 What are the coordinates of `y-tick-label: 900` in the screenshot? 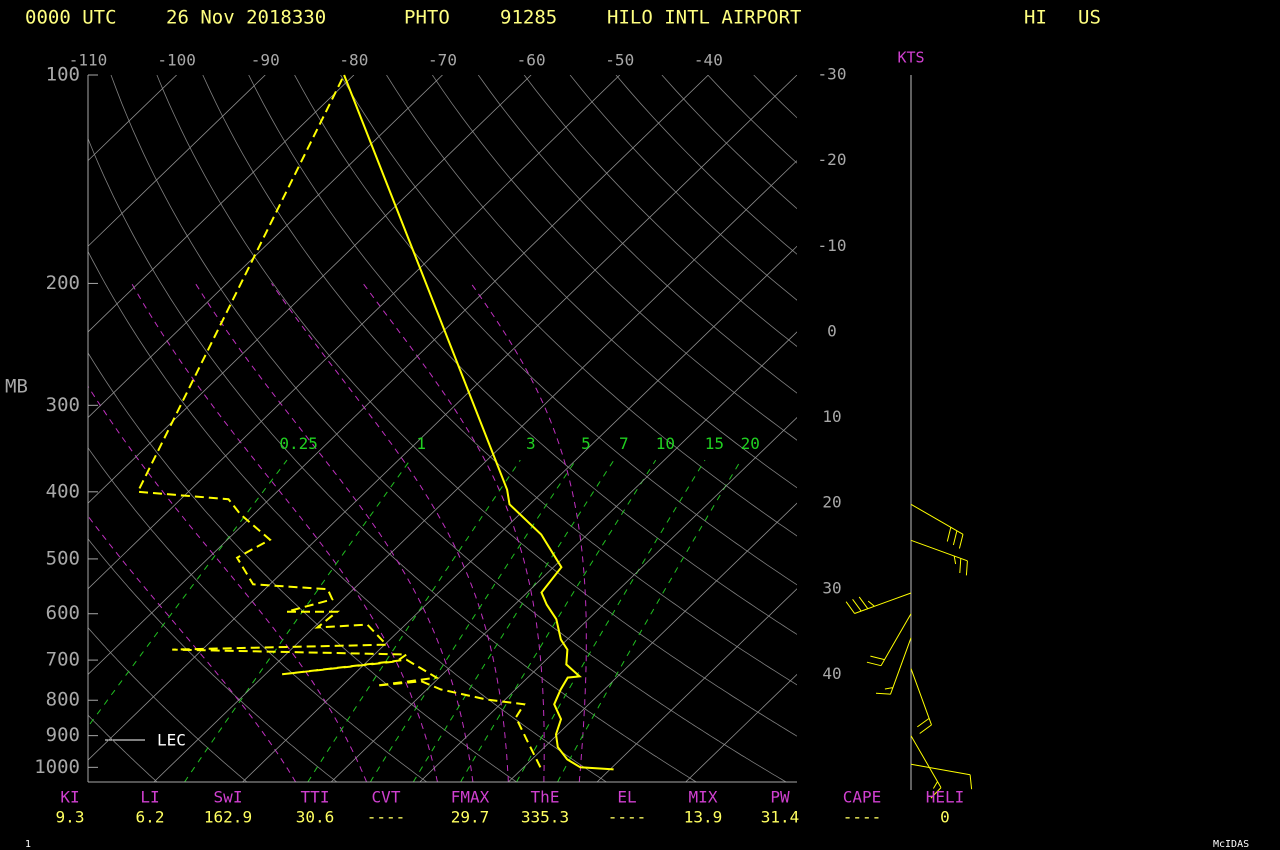 It's located at (63, 735).